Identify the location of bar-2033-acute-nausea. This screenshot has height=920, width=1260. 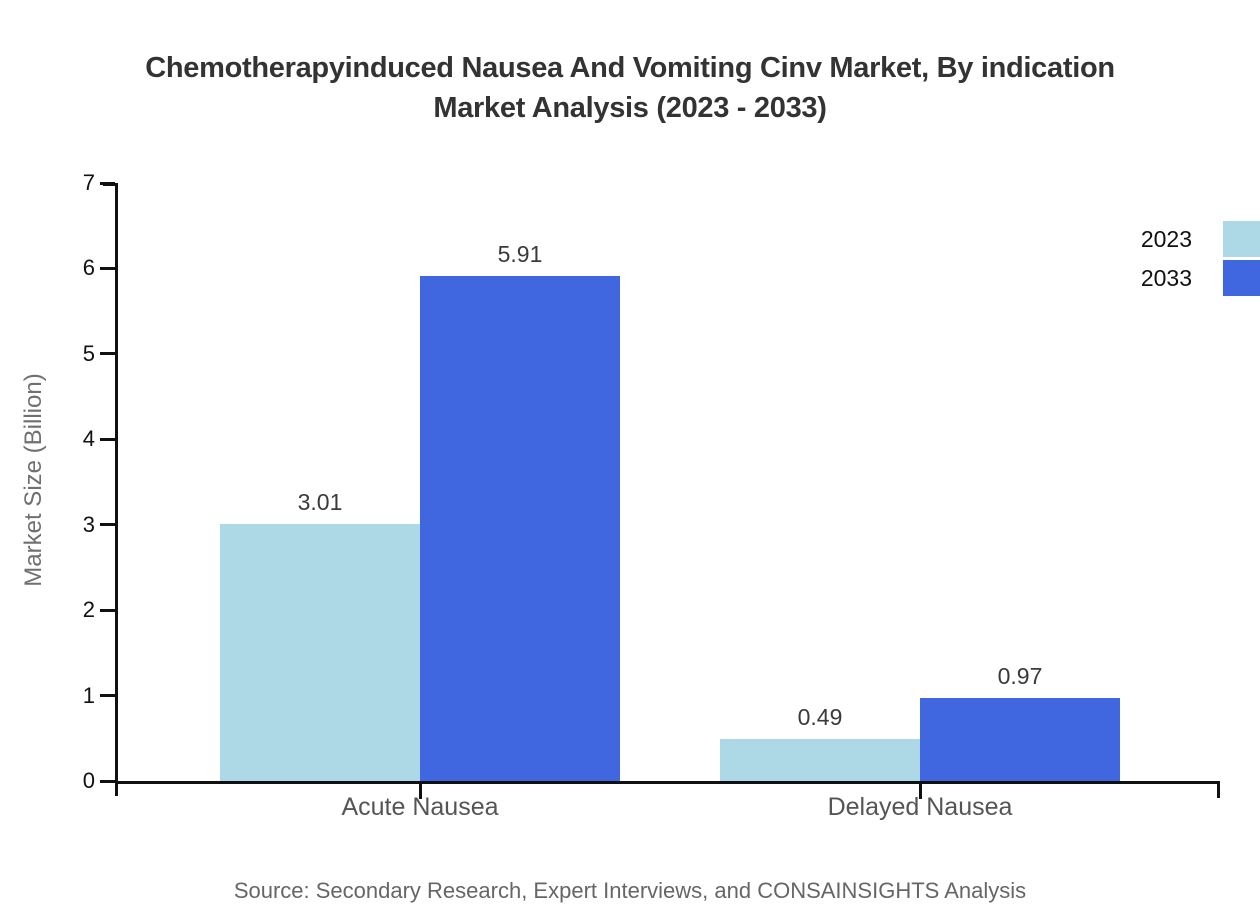
(520, 528).